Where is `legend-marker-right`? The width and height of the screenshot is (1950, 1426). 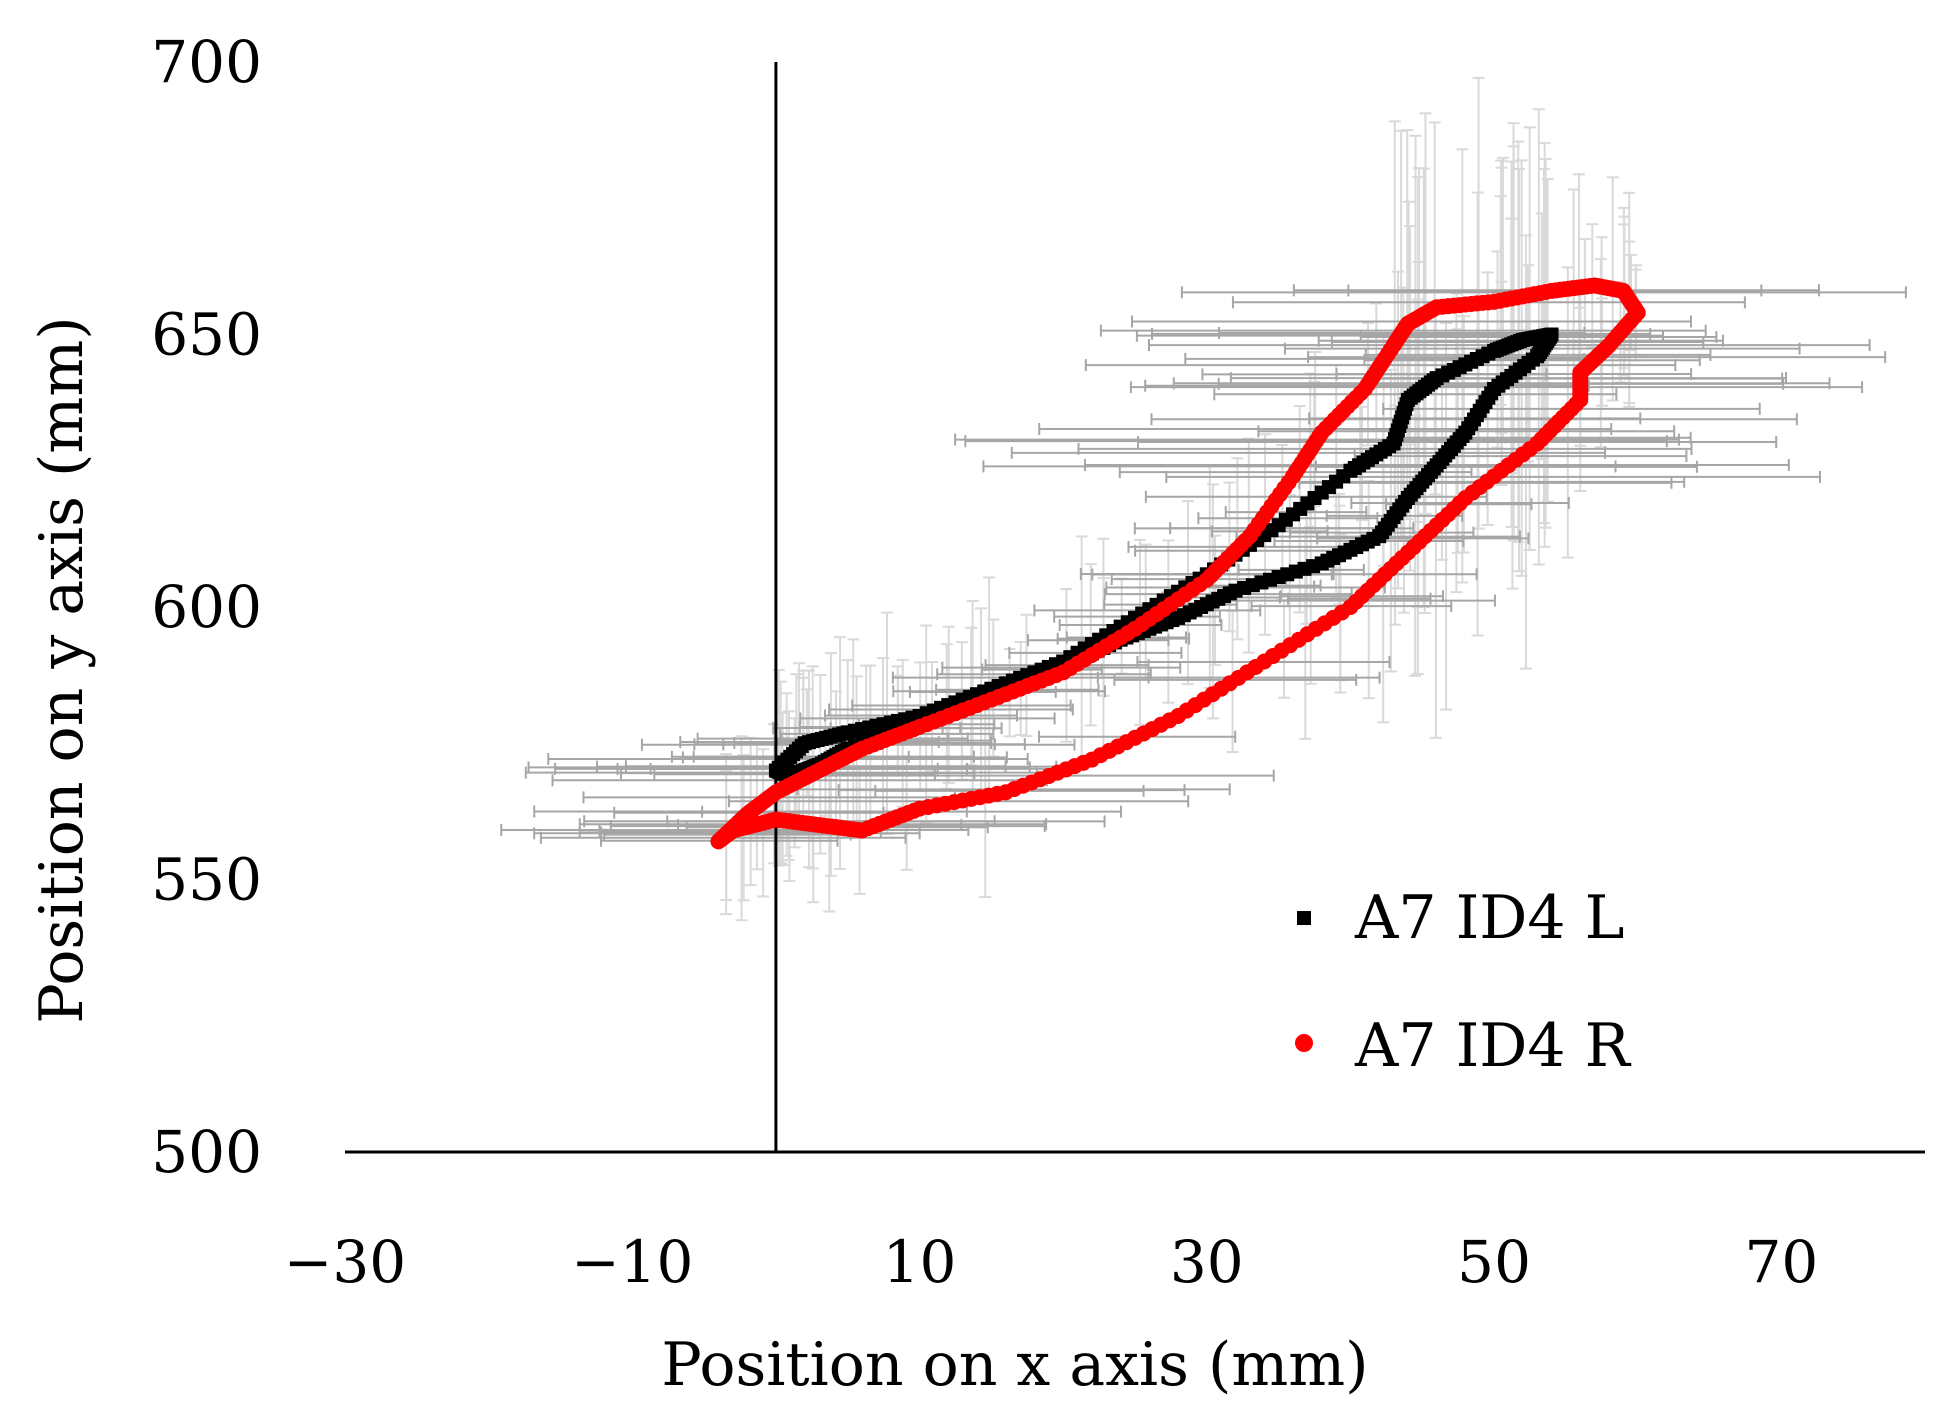 legend-marker-right is located at coordinates (1304, 1043).